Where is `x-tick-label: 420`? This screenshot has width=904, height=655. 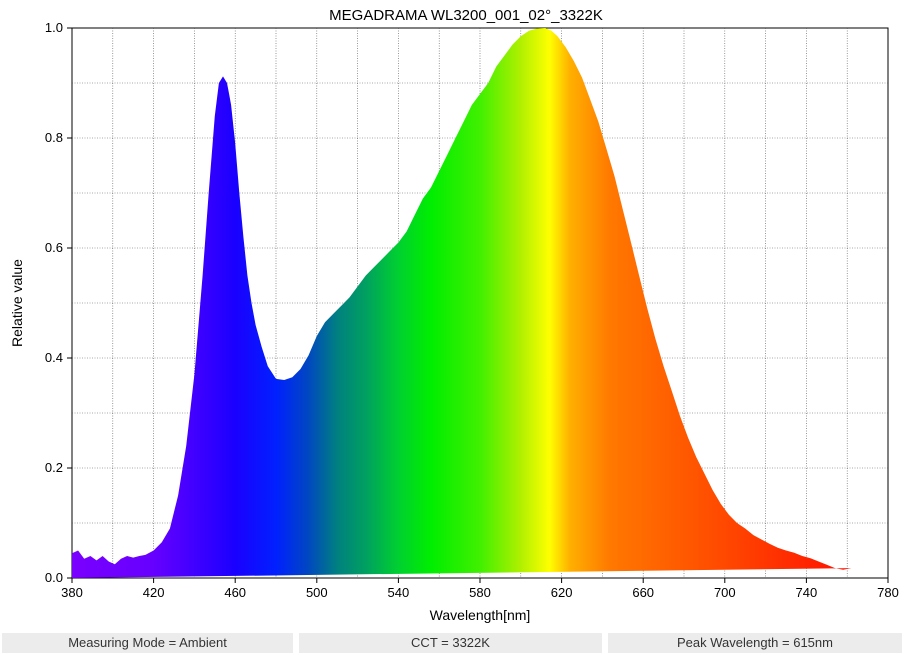 x-tick-label: 420 is located at coordinates (154, 592).